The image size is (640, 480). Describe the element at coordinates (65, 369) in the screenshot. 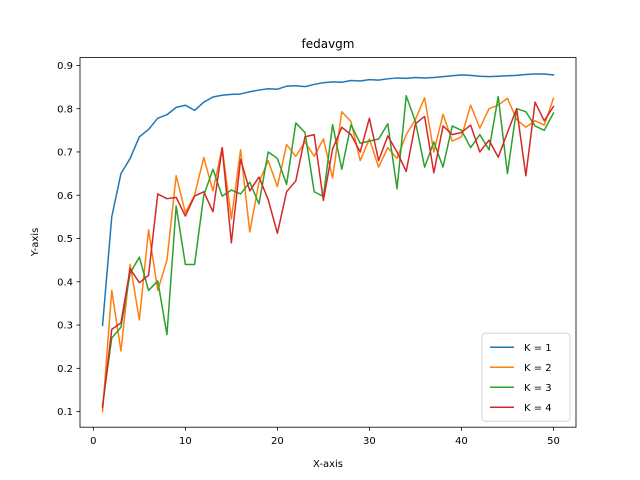

I see `y-tick-label: 0.2` at that location.